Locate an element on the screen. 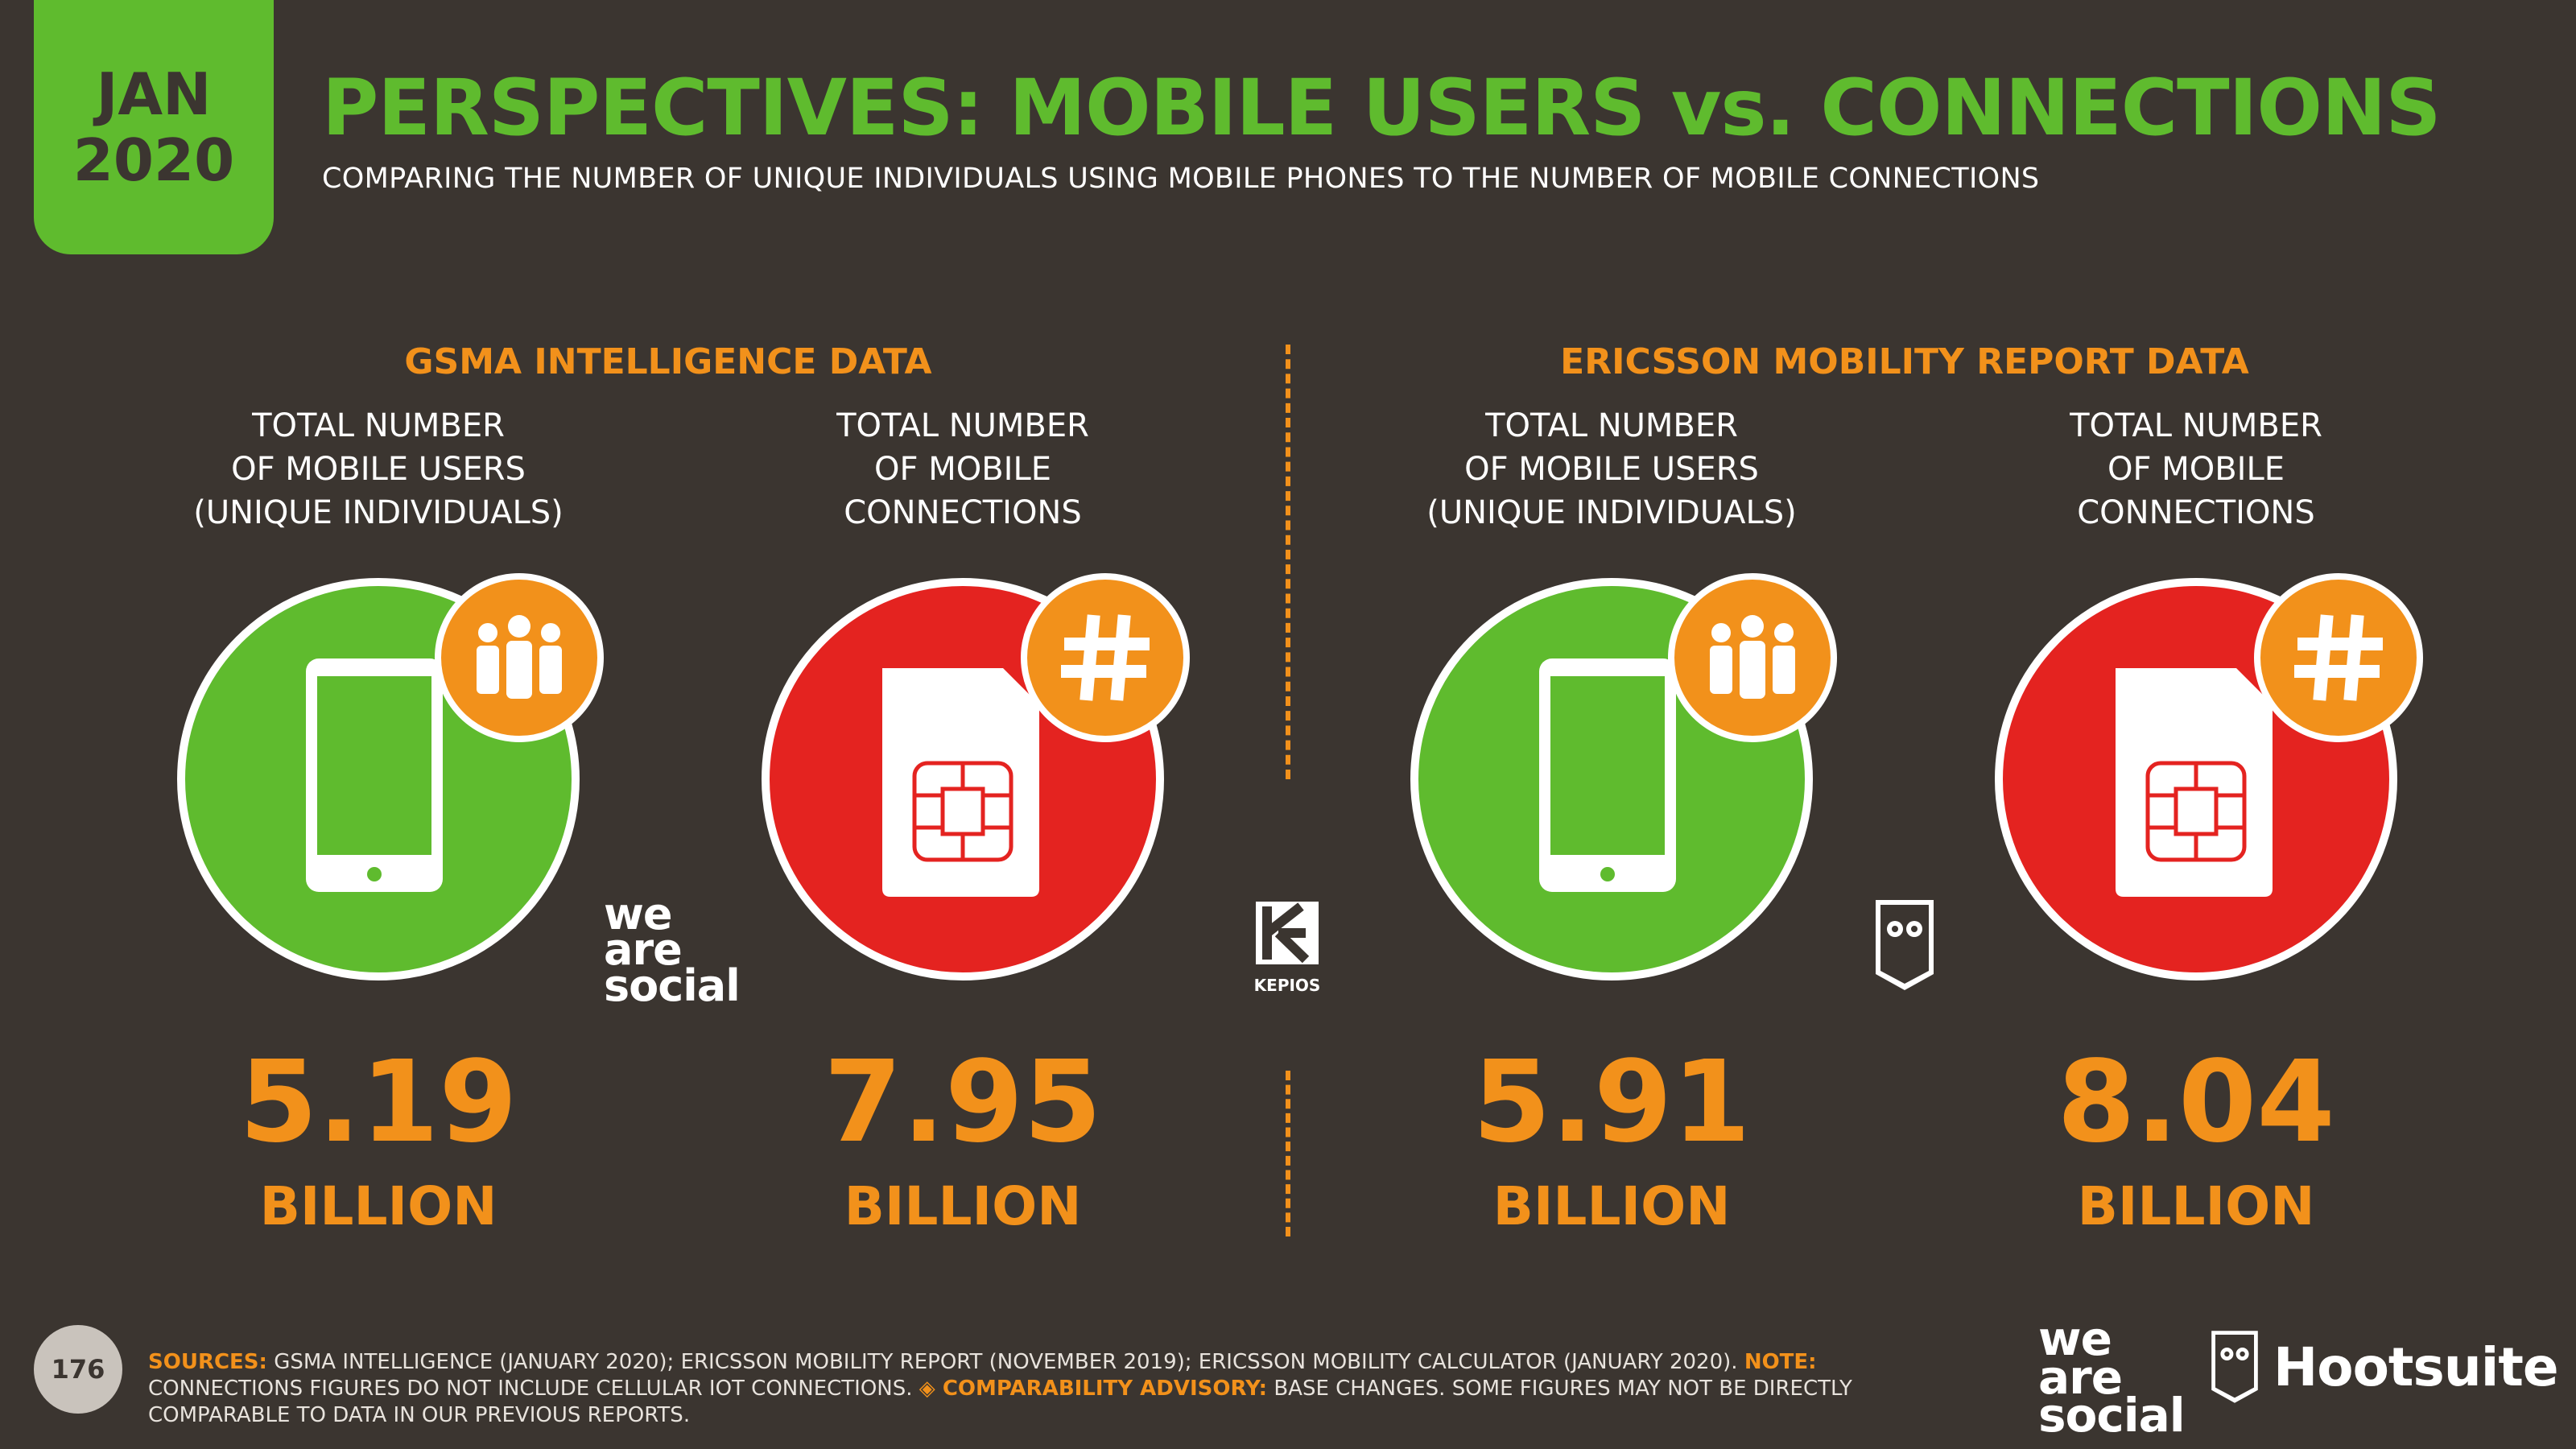  ericsson-users-badge is located at coordinates (1752, 657).